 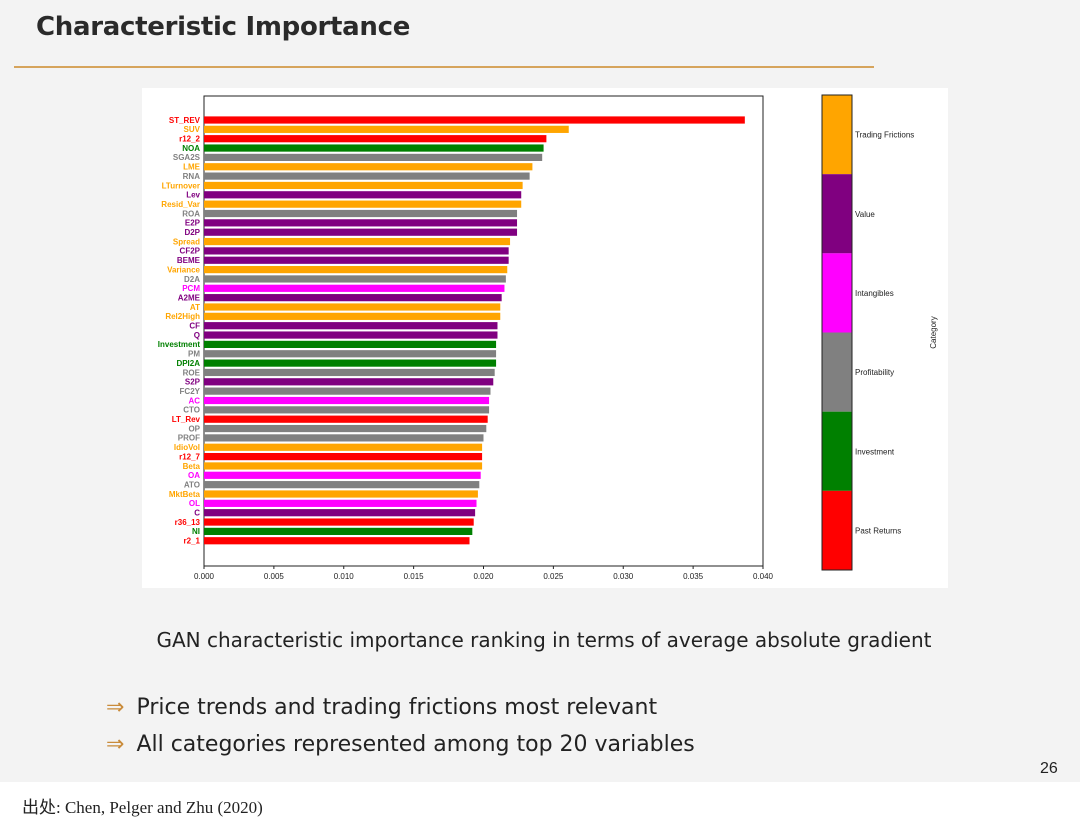 What do you see at coordinates (341, 494) in the screenshot?
I see `bar-mktbeta` at bounding box center [341, 494].